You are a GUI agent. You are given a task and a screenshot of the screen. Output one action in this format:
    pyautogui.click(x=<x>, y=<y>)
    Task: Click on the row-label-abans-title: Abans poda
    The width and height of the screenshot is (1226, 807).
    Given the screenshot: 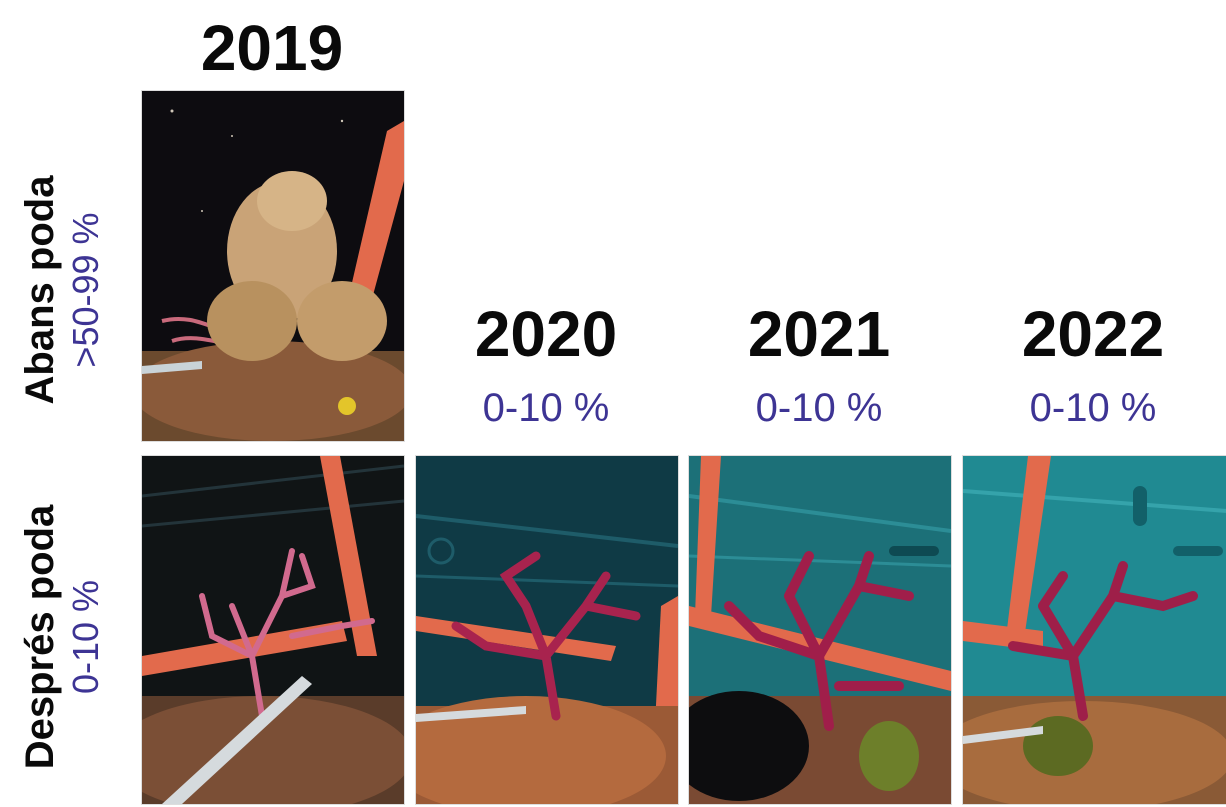 What is the action you would take?
    pyautogui.click(x=40, y=290)
    